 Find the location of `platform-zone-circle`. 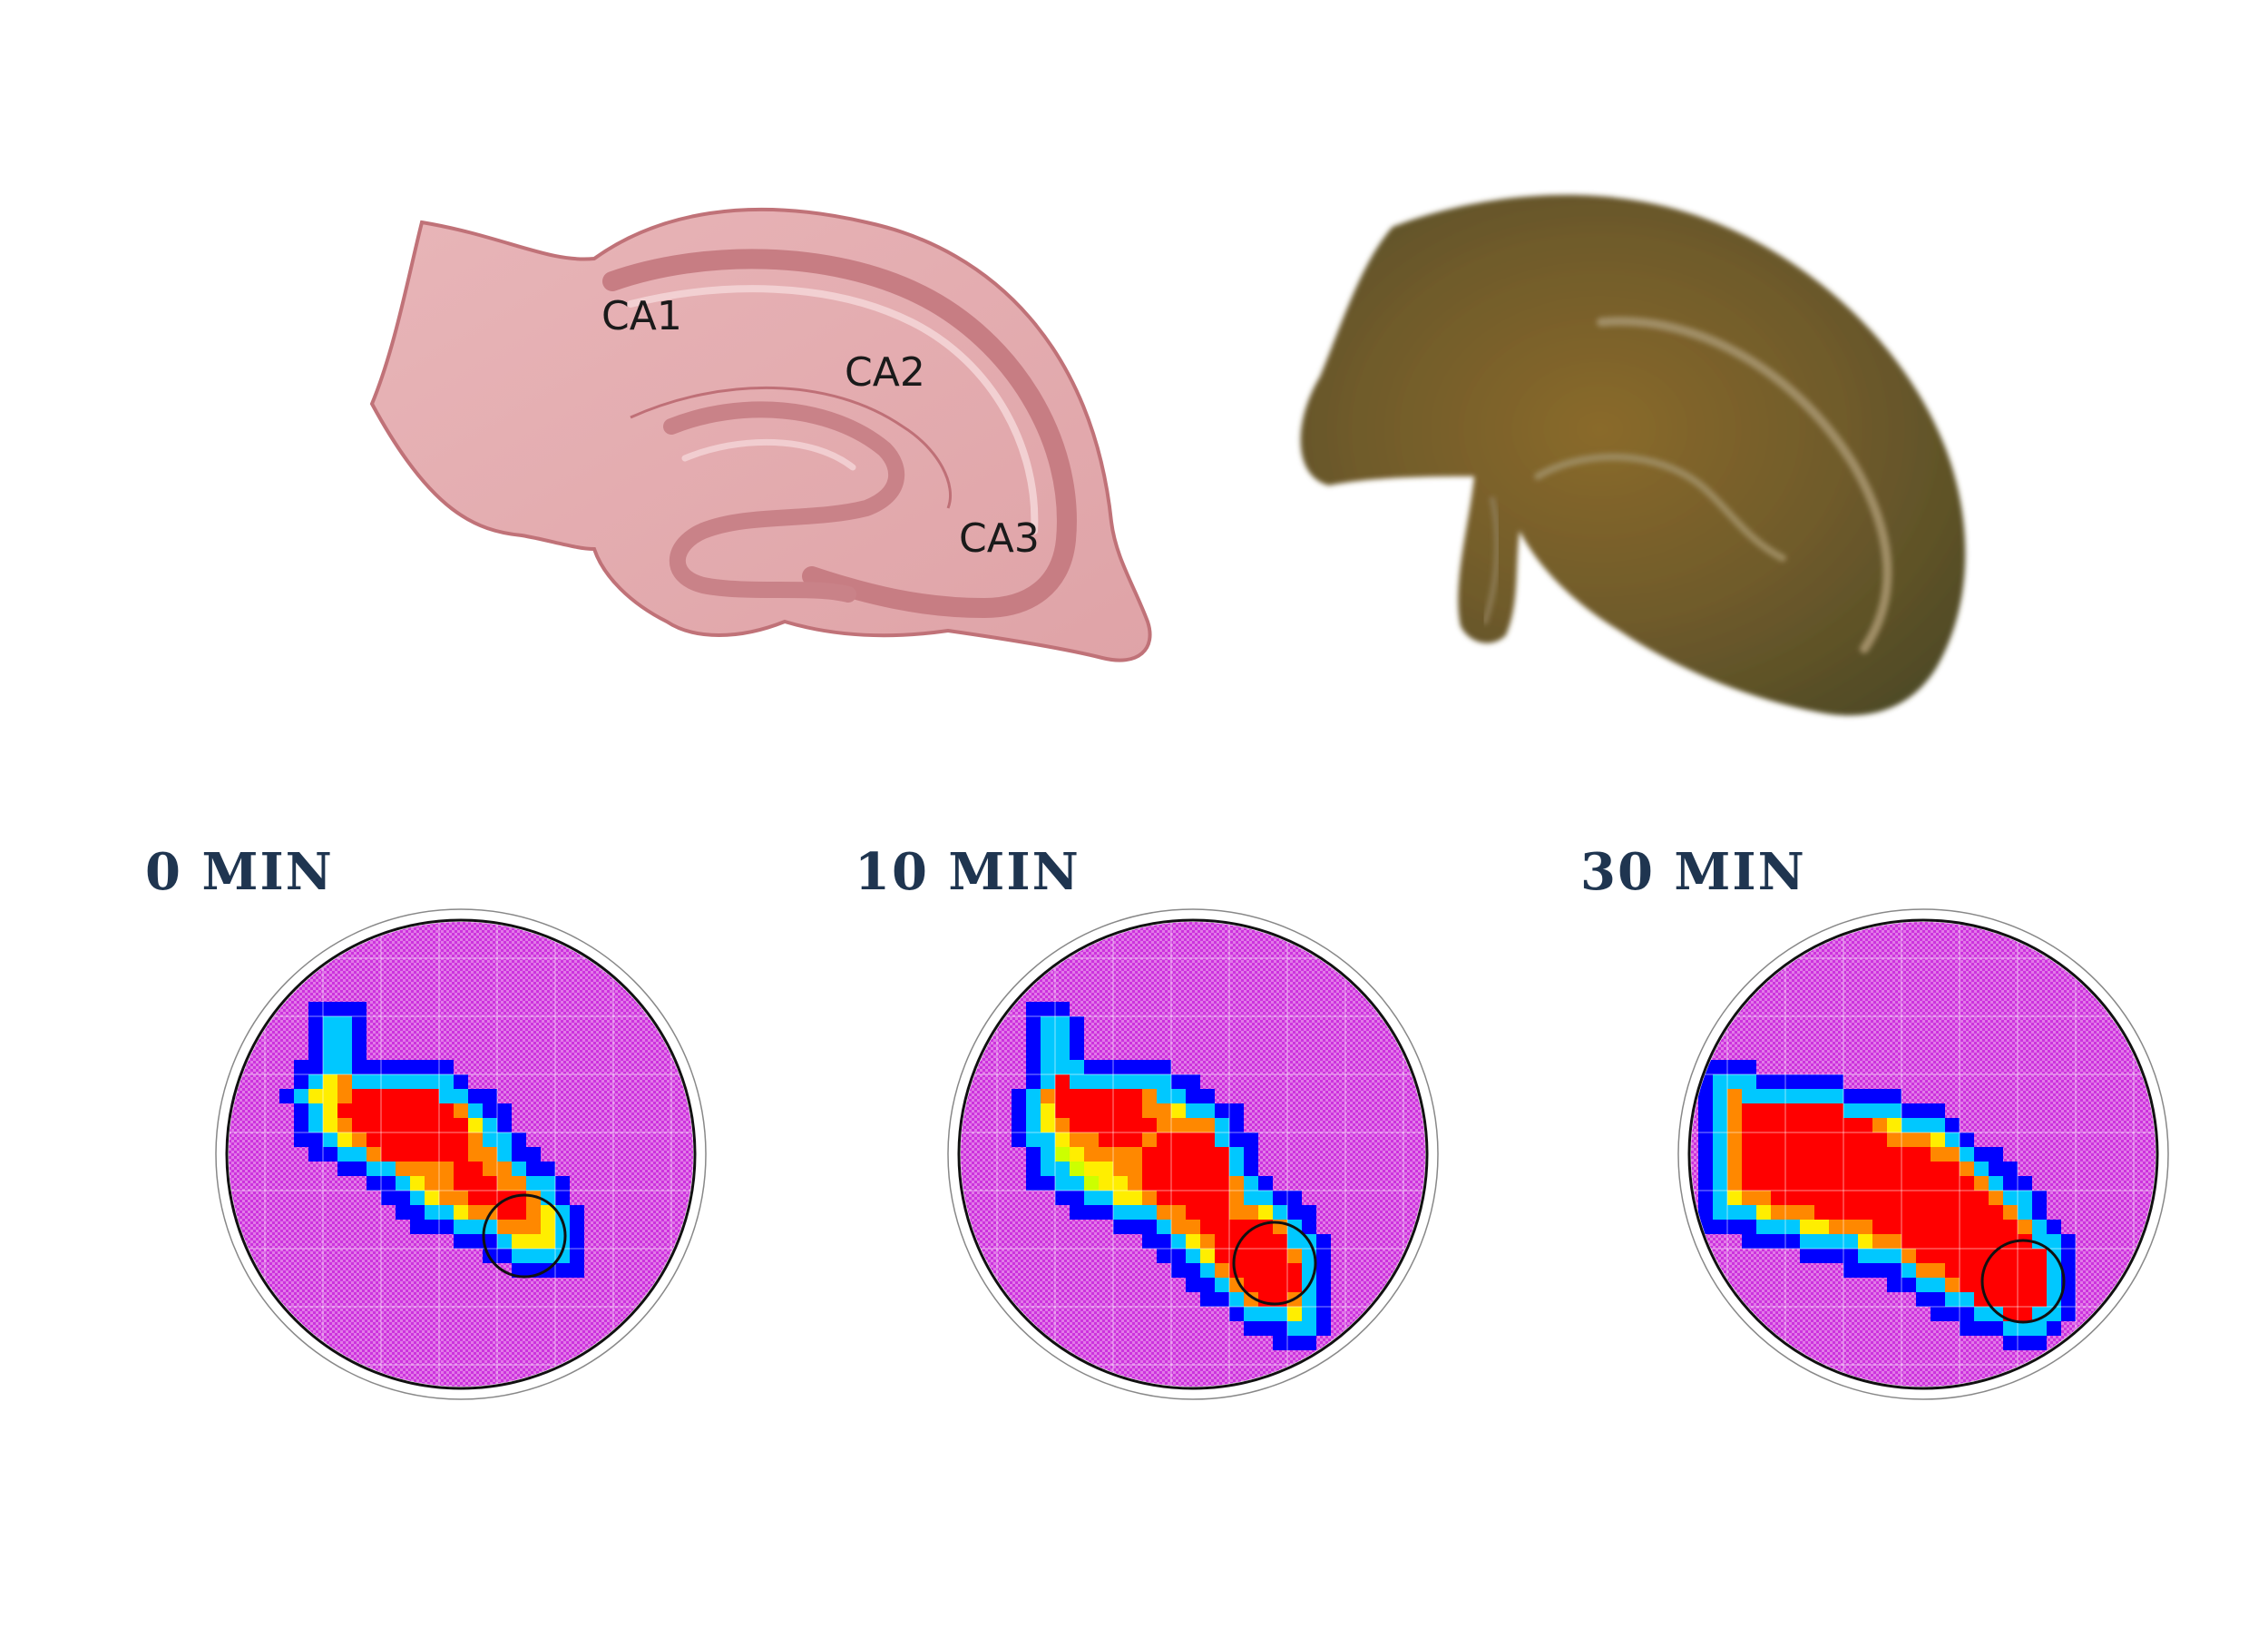

platform-zone-circle is located at coordinates (524, 1236).